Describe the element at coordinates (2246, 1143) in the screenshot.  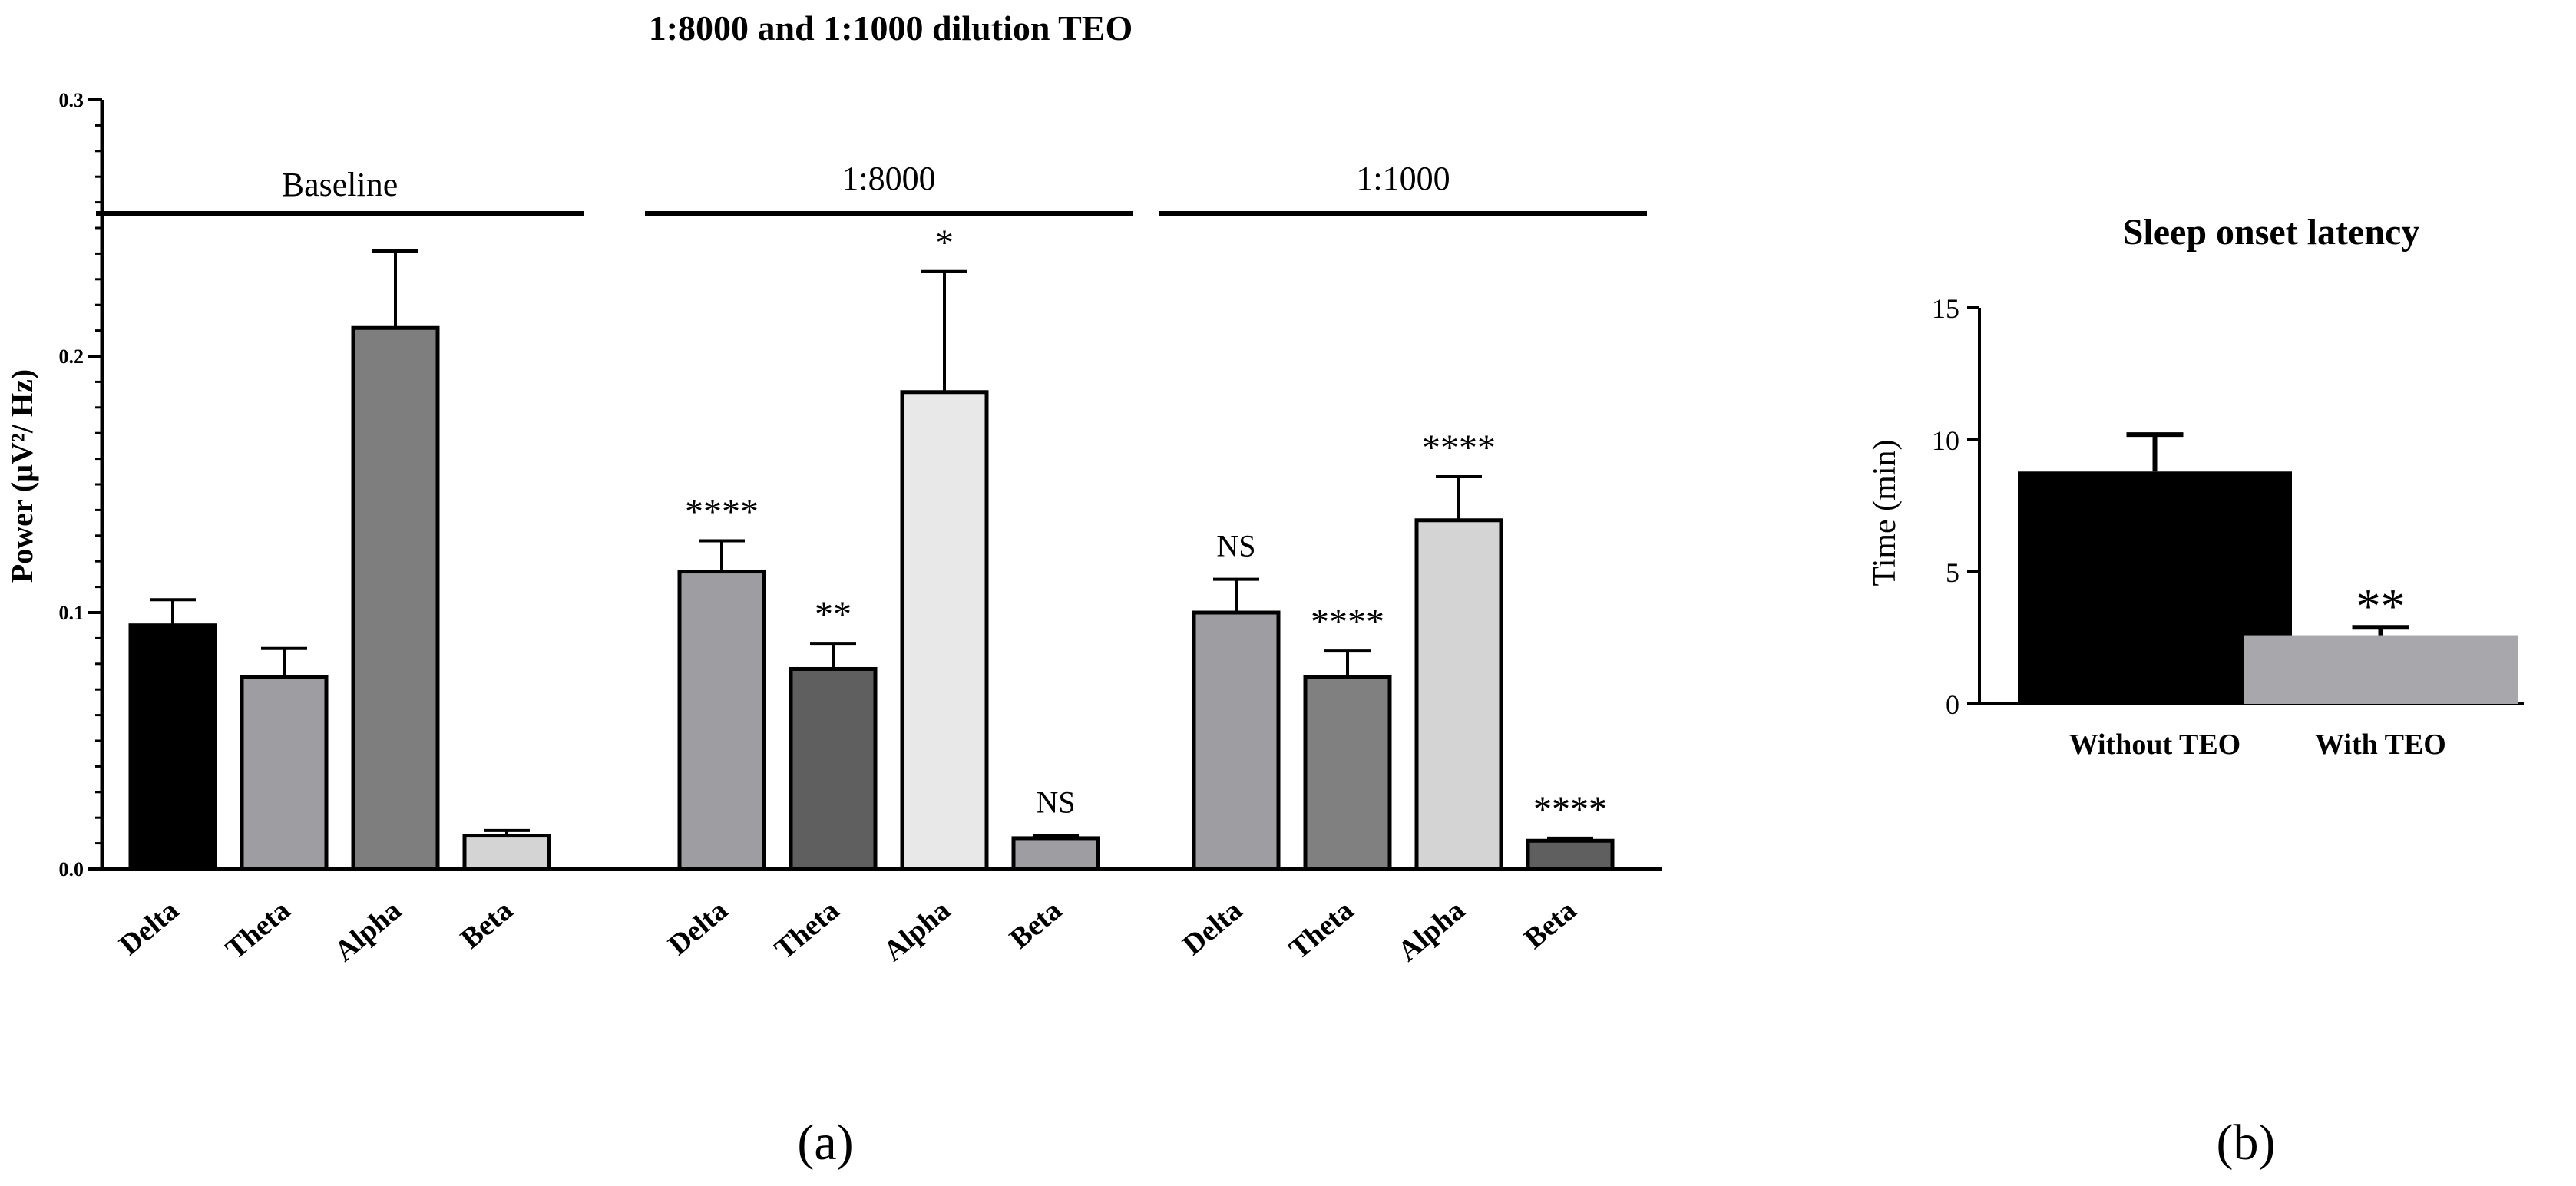
I see `panel-label-b: (b)` at that location.